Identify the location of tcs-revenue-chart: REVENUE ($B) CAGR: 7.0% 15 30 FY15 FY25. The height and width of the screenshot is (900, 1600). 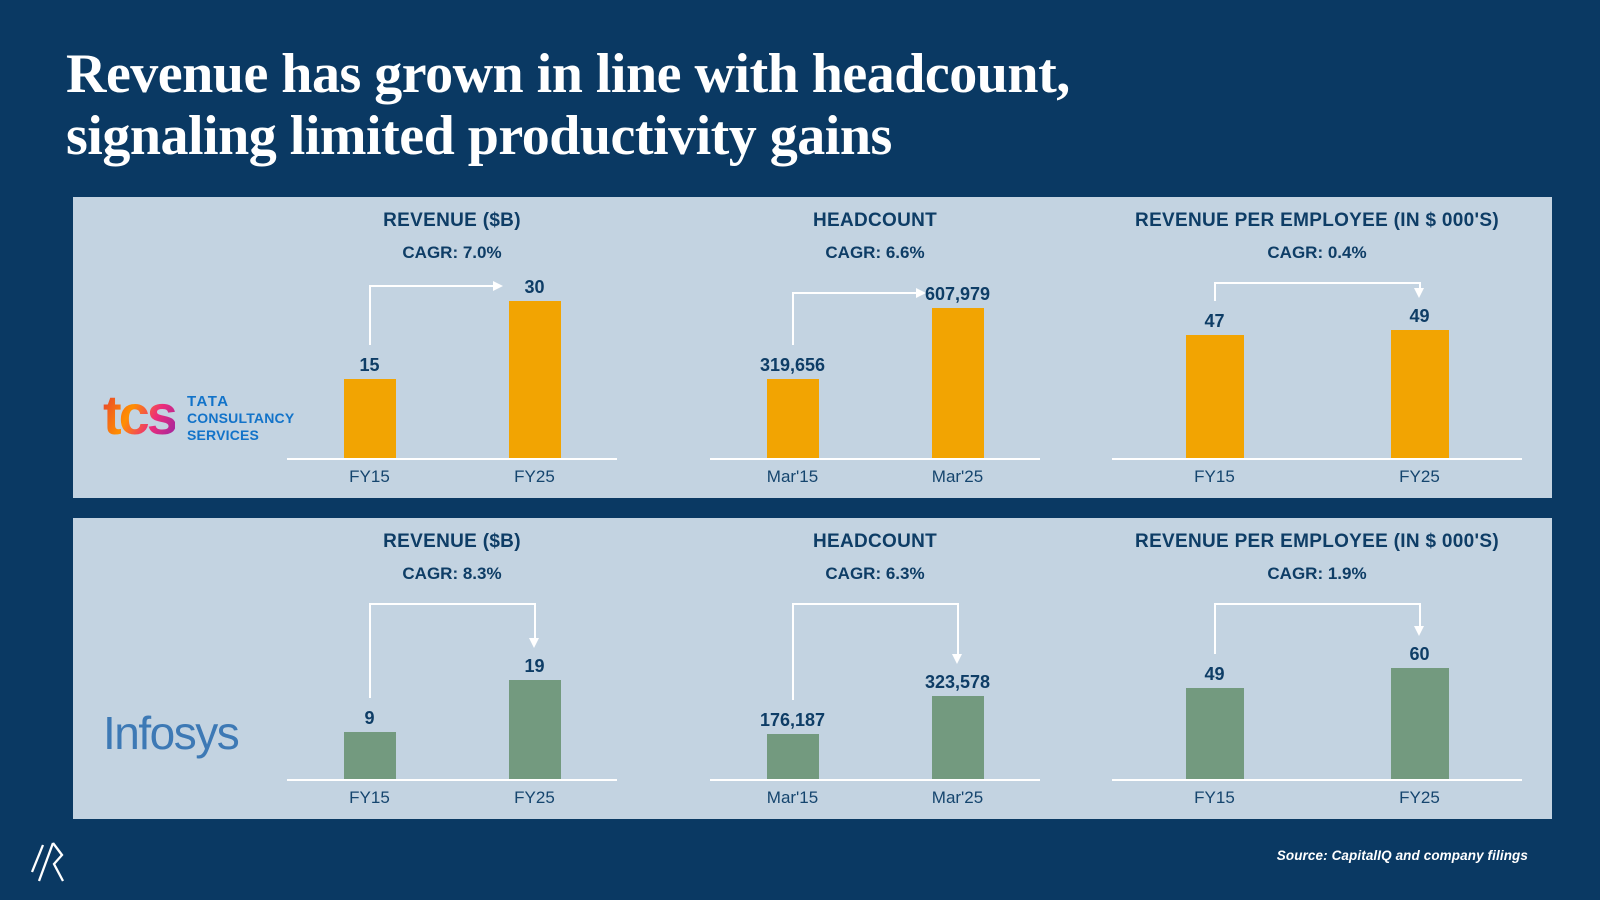
(452, 344).